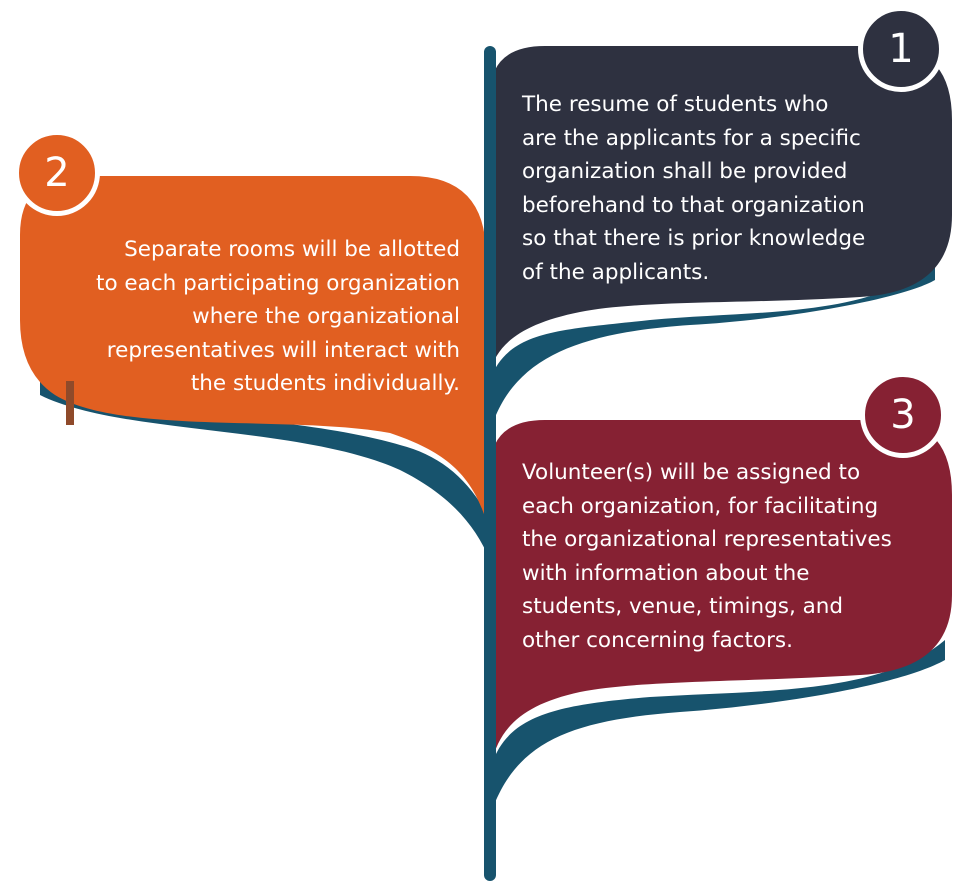 The height and width of the screenshot is (885, 969). What do you see at coordinates (70, 403) in the screenshot?
I see `leaf-2-tick` at bounding box center [70, 403].